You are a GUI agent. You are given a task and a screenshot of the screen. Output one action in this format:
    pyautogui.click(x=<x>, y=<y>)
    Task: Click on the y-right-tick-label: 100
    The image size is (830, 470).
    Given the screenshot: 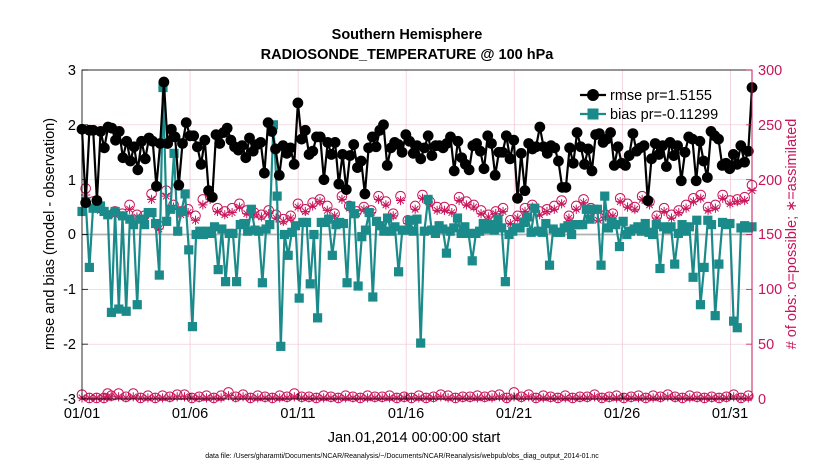 What is the action you would take?
    pyautogui.click(x=770, y=290)
    